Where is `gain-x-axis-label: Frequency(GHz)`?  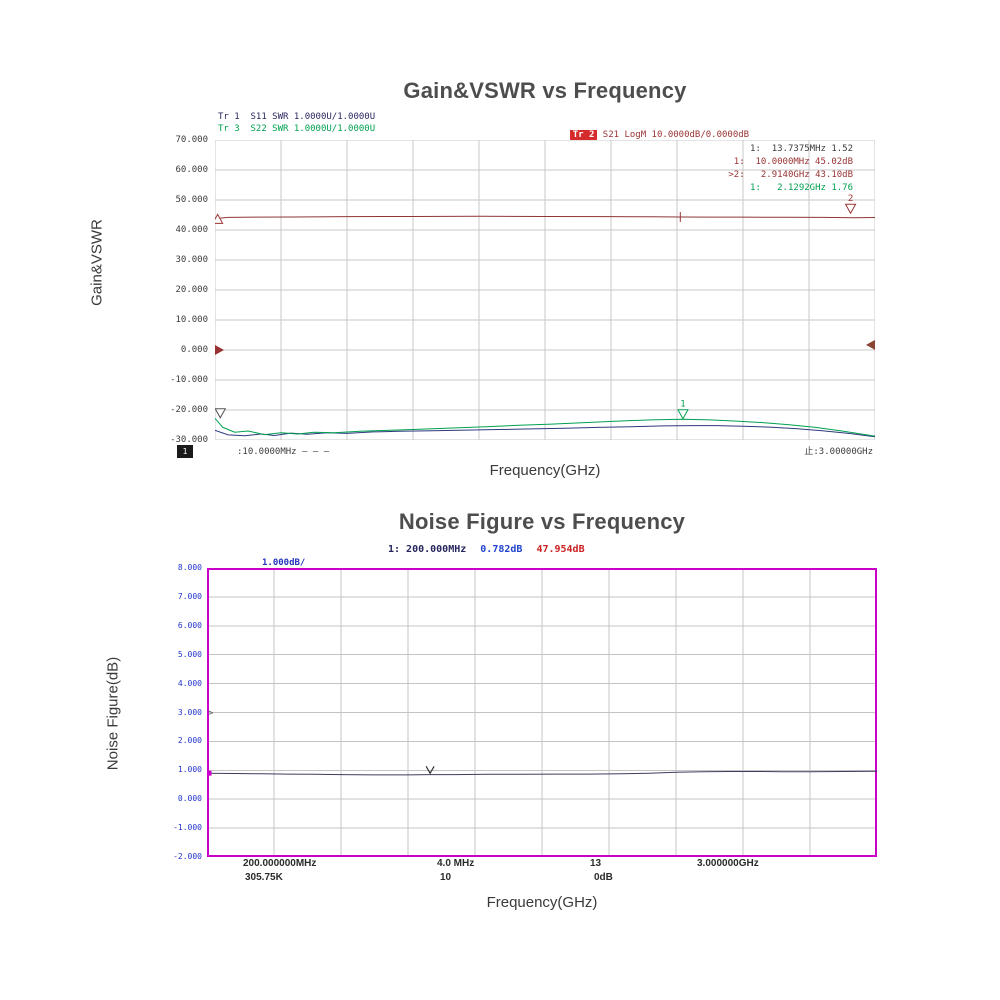 gain-x-axis-label: Frequency(GHz) is located at coordinates (545, 470).